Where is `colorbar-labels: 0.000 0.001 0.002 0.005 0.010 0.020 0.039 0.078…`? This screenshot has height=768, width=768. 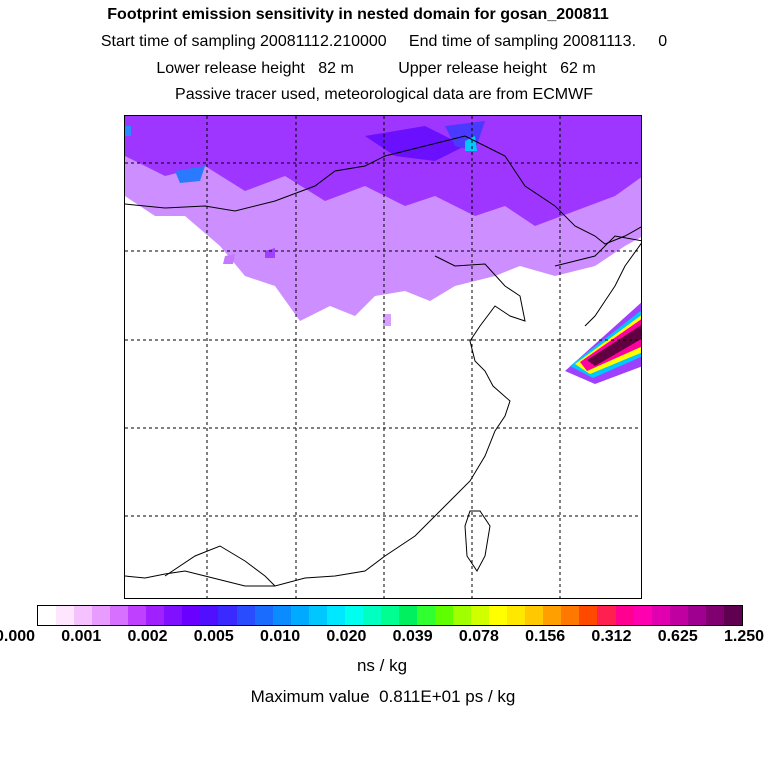 colorbar-labels: 0.000 0.001 0.002 0.005 0.010 0.020 0.039 0.078… is located at coordinates (384, 638).